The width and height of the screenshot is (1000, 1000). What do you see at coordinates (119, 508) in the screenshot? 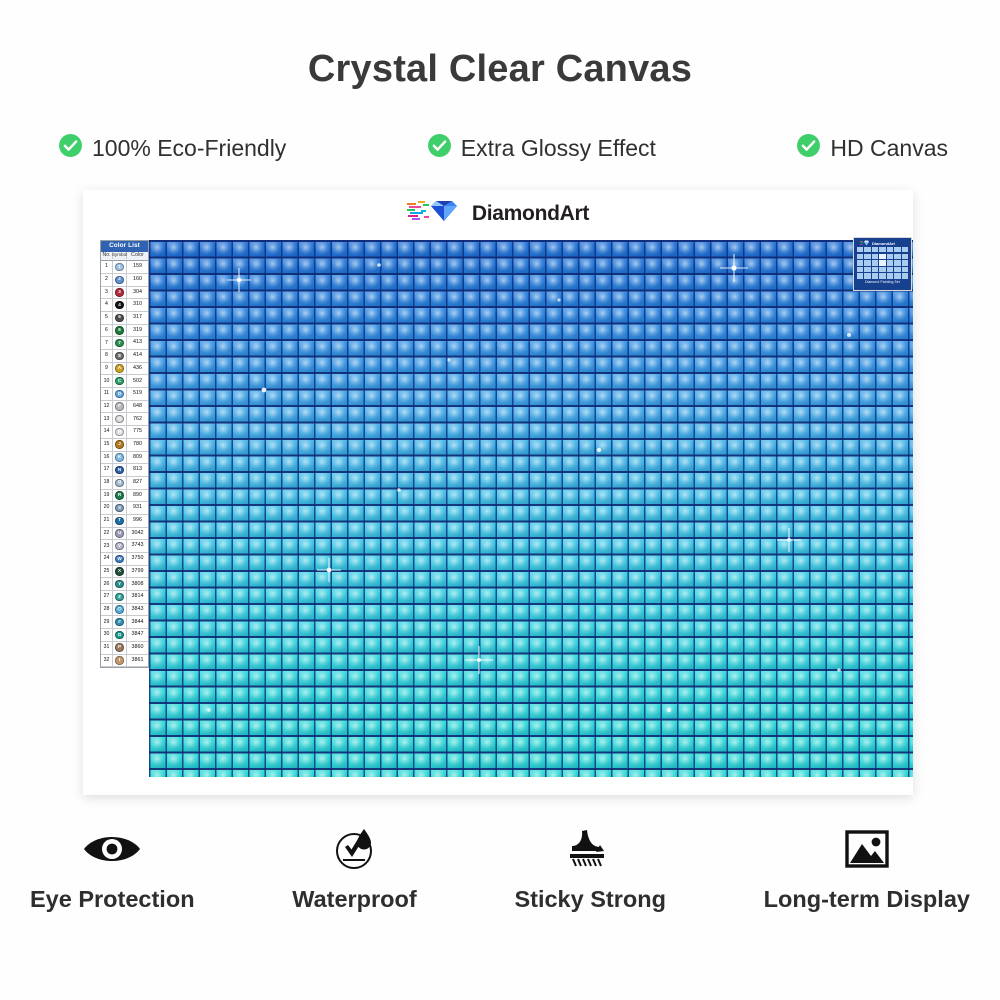
I see `color-symbol-dot: S` at bounding box center [119, 508].